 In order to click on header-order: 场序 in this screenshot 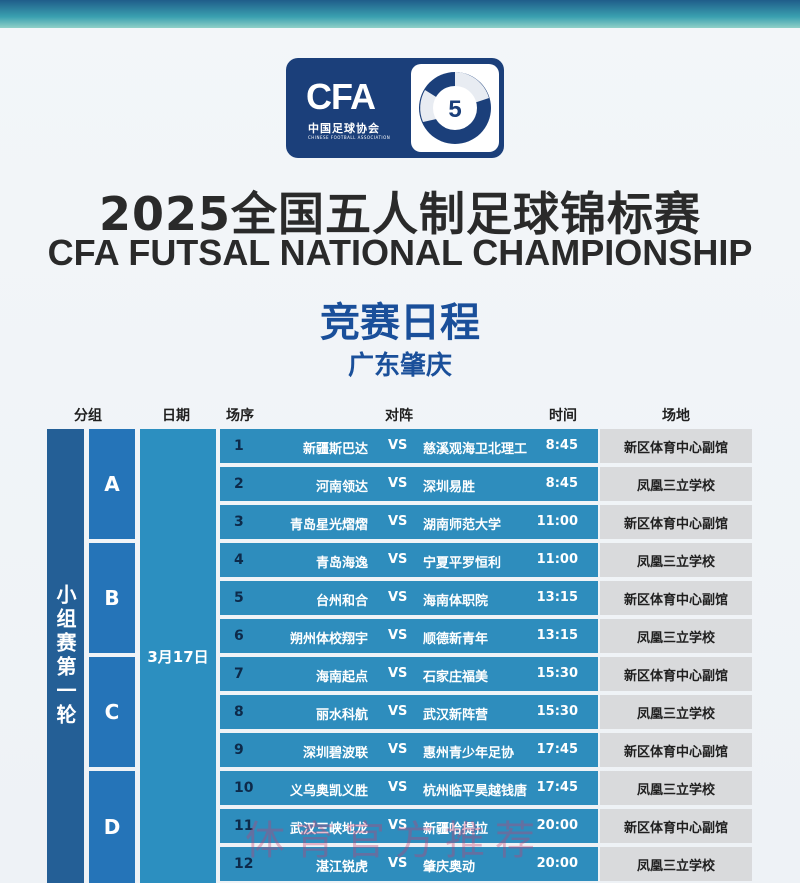, I will do `click(240, 416)`.